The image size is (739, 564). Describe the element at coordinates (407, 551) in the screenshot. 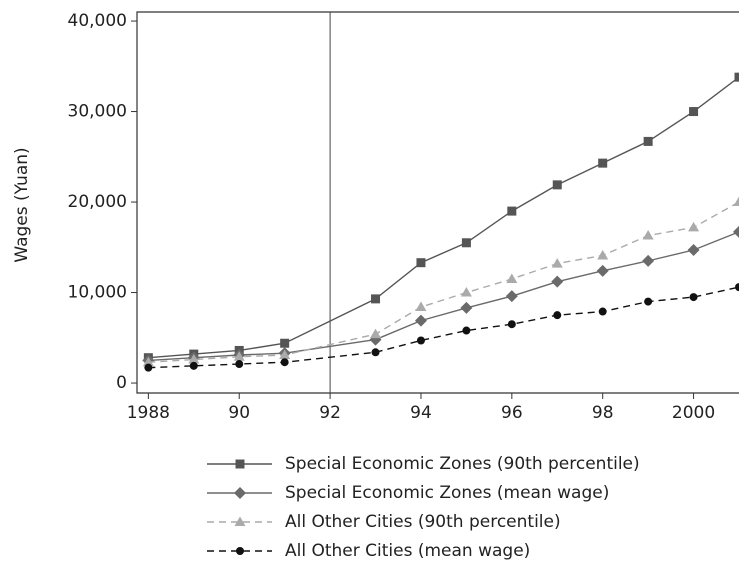

I see `legend-label: All Other Cities (mean wage)` at that location.